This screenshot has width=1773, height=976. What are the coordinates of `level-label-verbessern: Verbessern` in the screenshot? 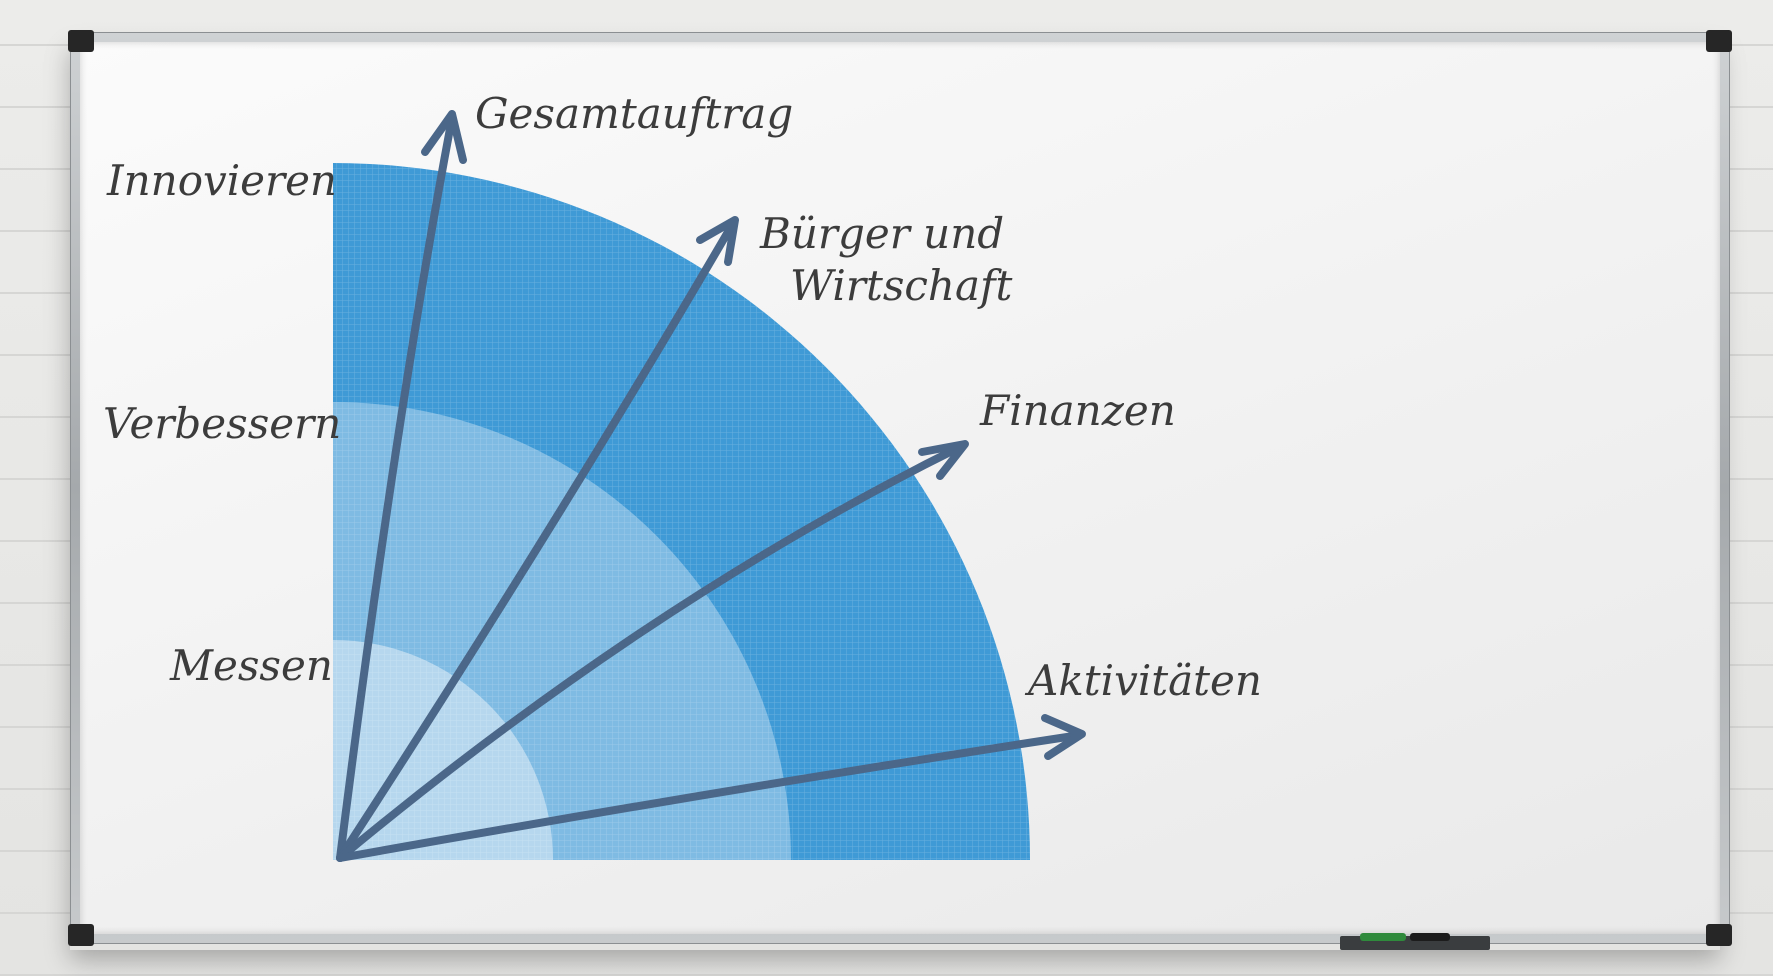 It's located at (222, 423).